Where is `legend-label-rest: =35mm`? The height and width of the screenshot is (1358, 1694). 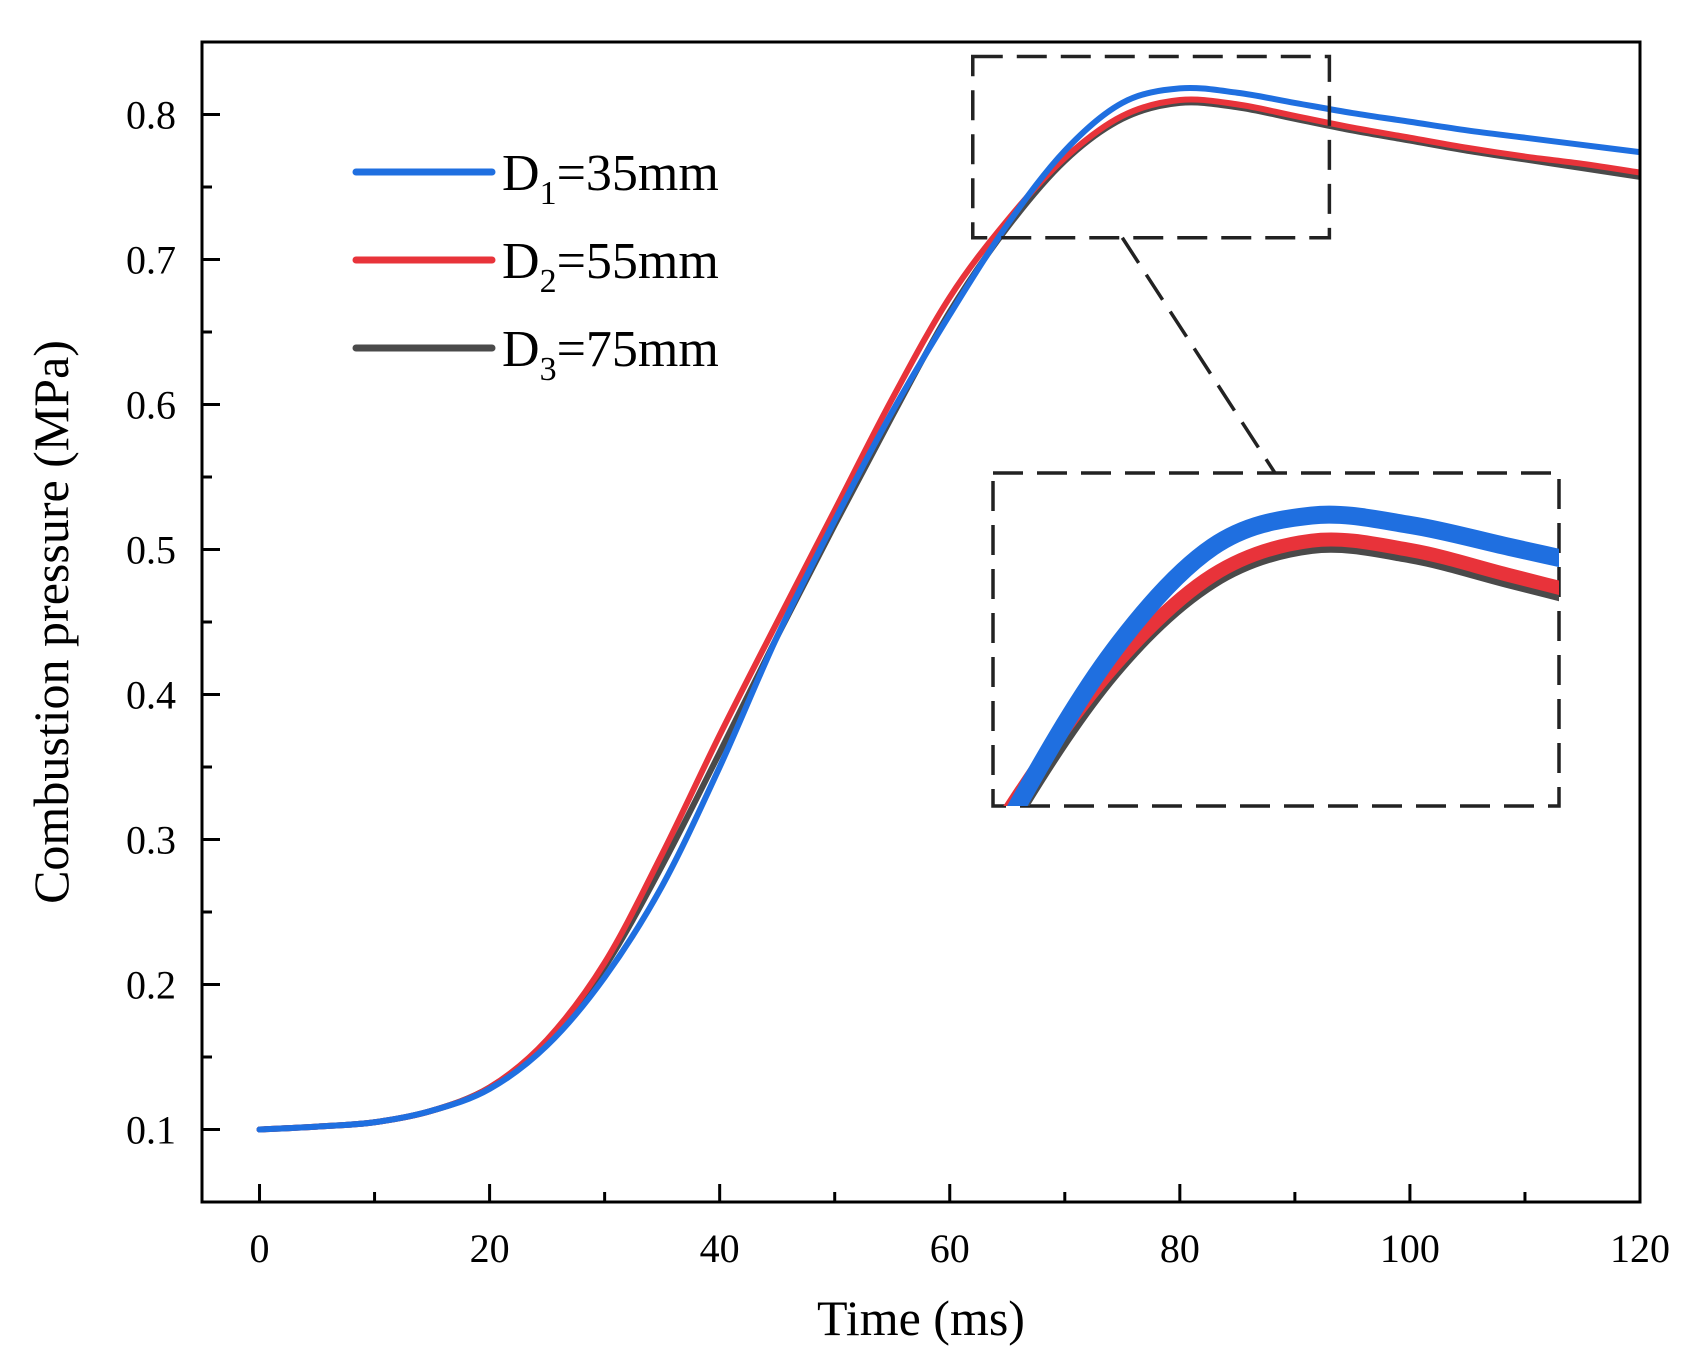
legend-label-rest: =35mm is located at coordinates (638, 173).